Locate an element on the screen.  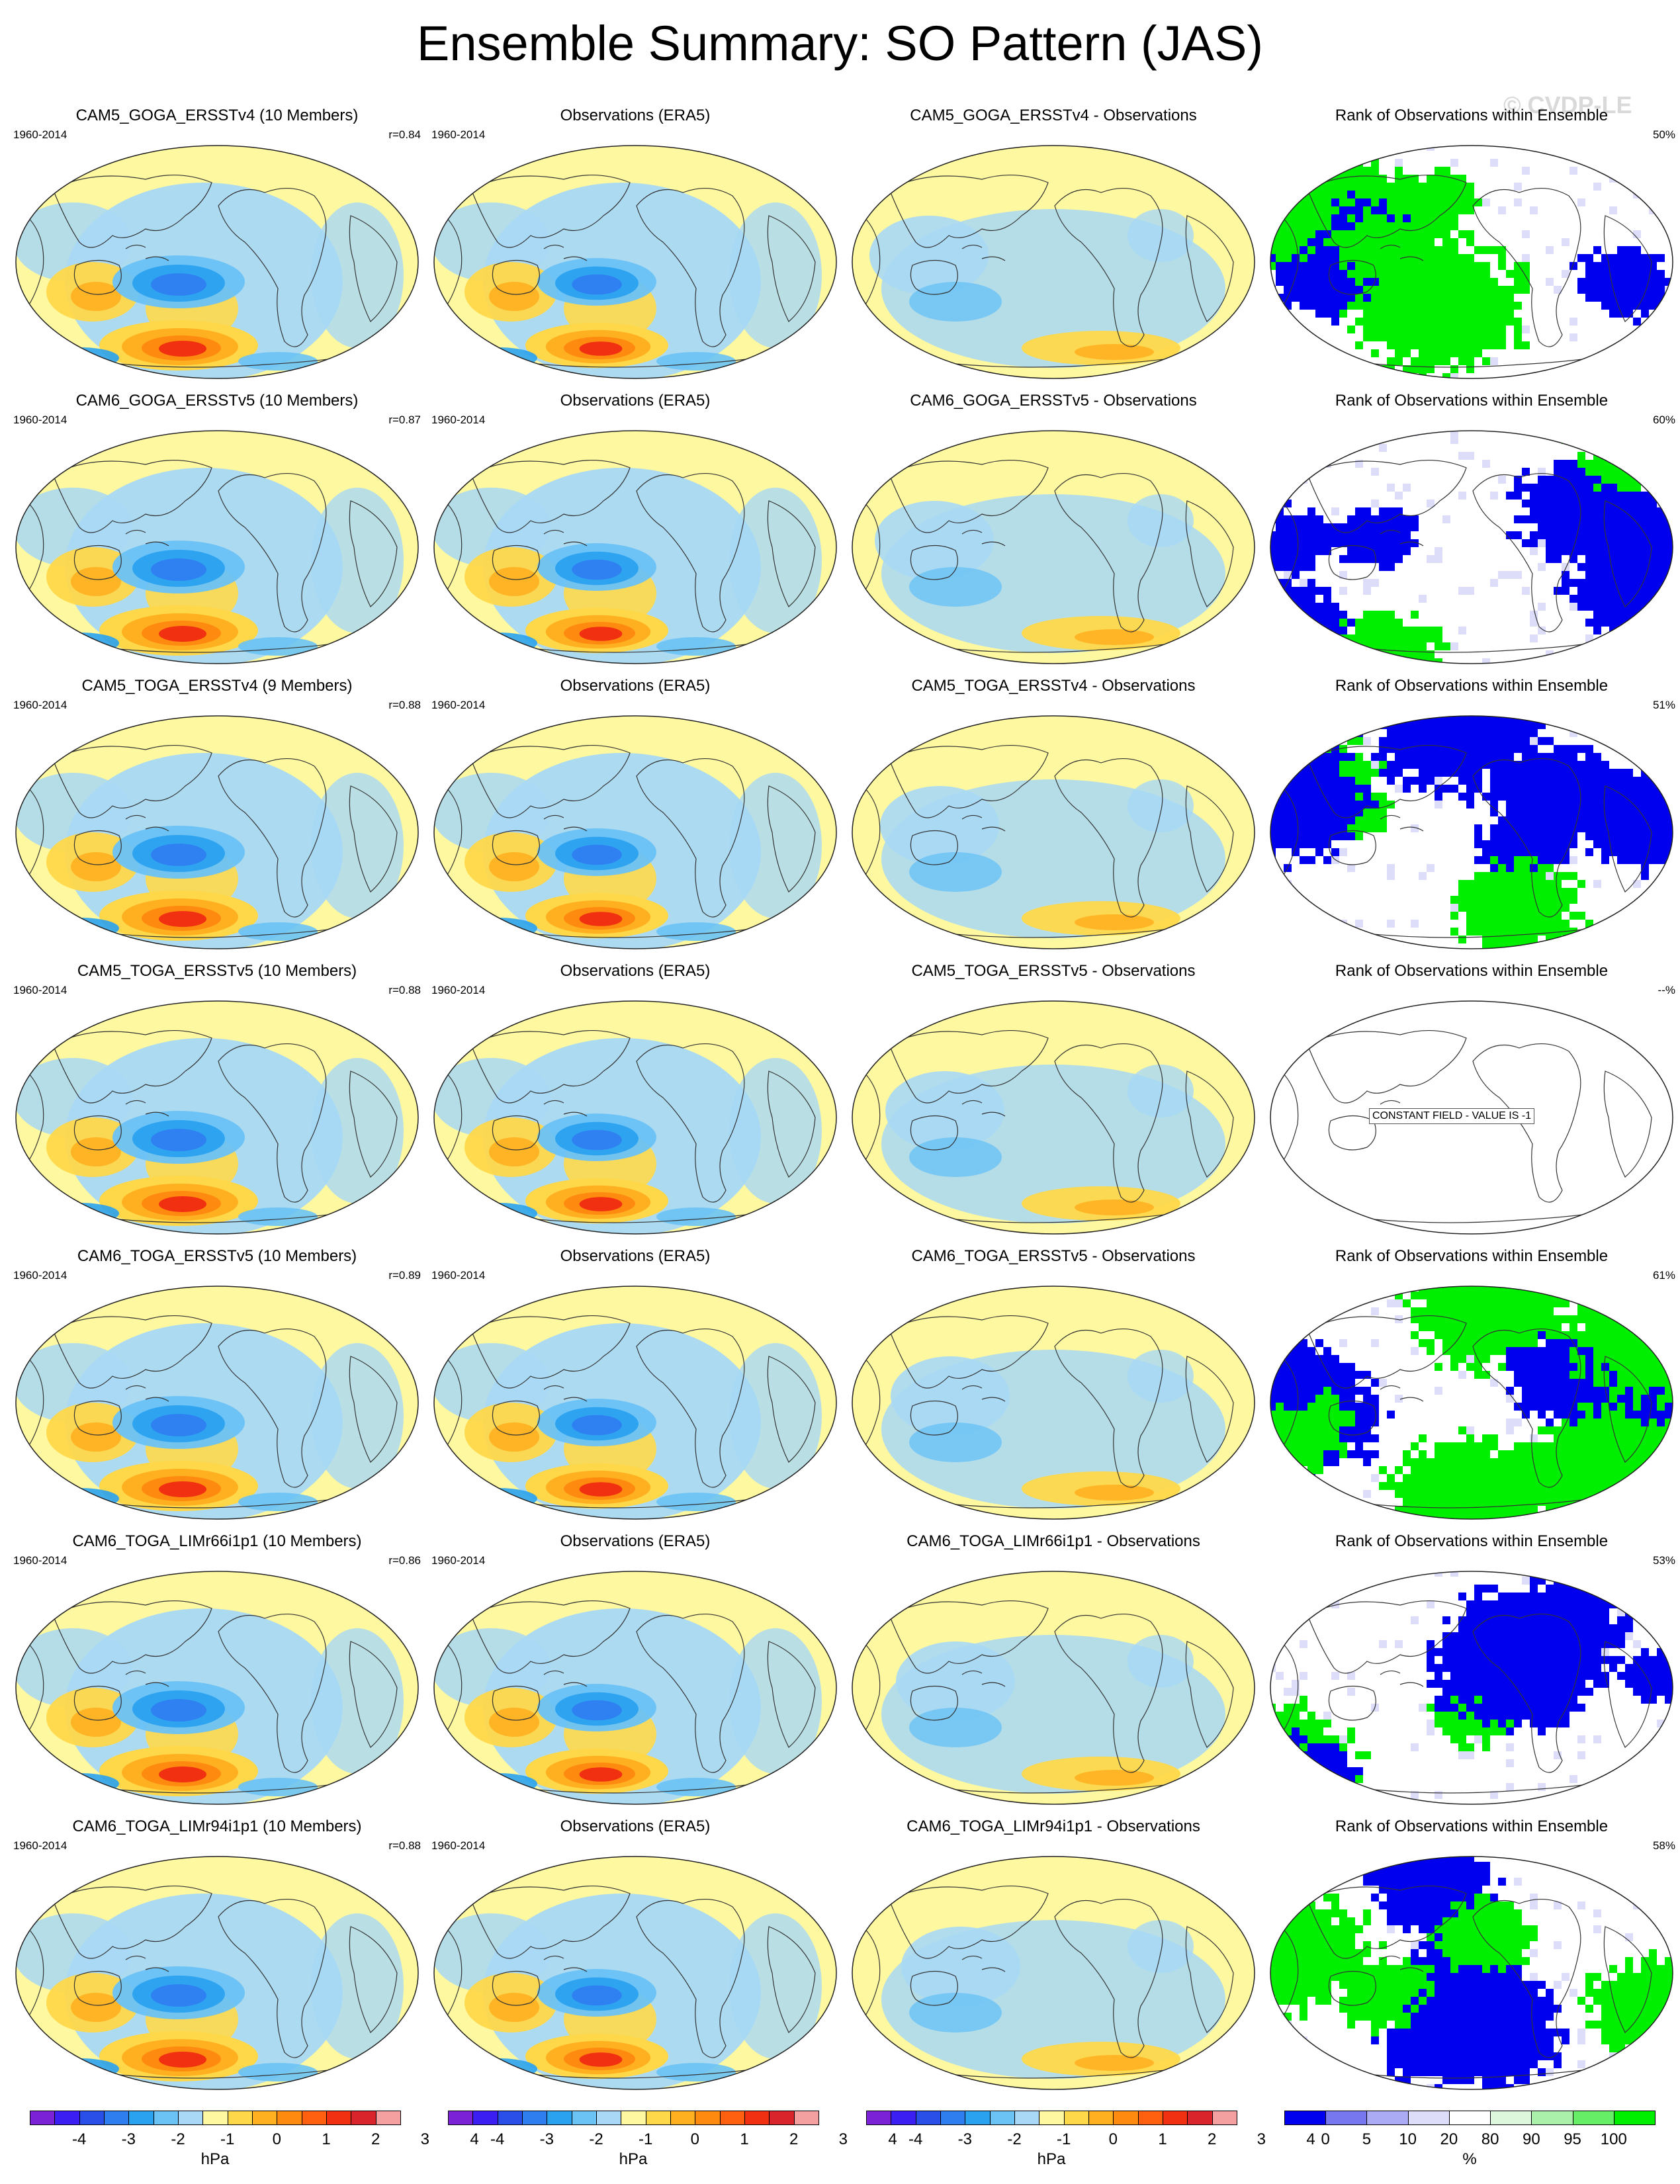
panel-title: CAM5_GOGA_ERSSTv4 (10 Members) is located at coordinates (217, 116).